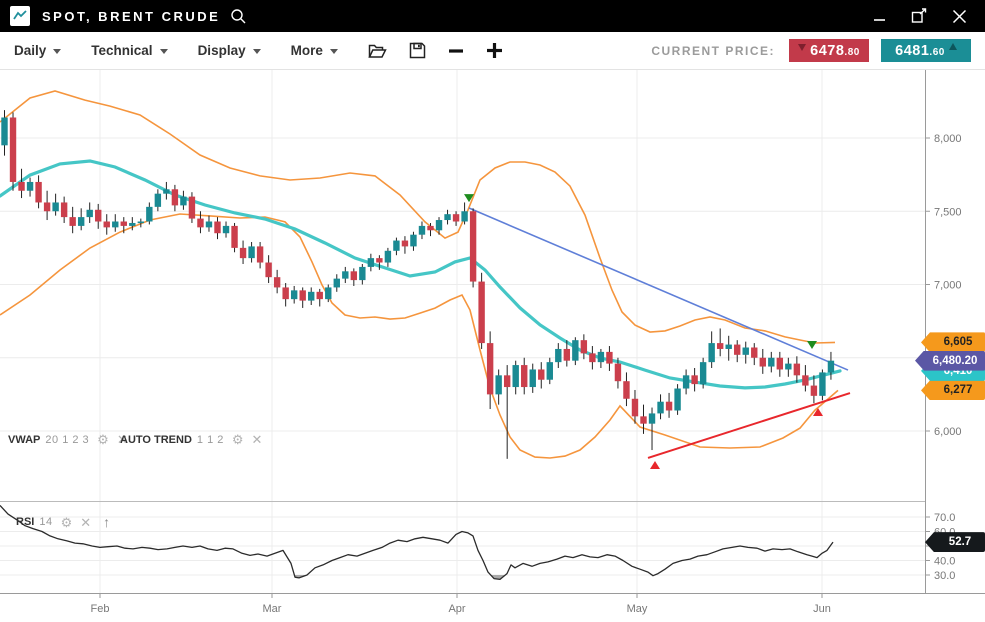 The image size is (985, 622). I want to click on autotrend-remove-icon: ✕, so click(257, 439).